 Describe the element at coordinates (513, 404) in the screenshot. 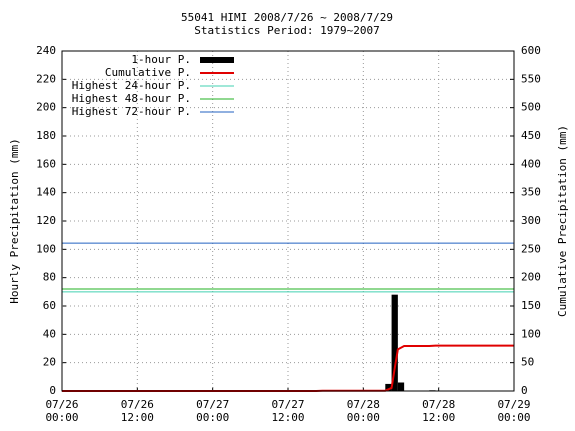

I see `x-tick-label: 07/29` at that location.